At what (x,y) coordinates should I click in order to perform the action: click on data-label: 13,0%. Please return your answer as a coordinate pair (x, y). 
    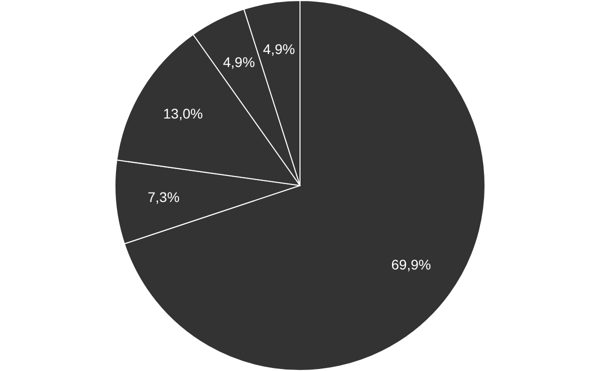
    Looking at the image, I should click on (183, 113).